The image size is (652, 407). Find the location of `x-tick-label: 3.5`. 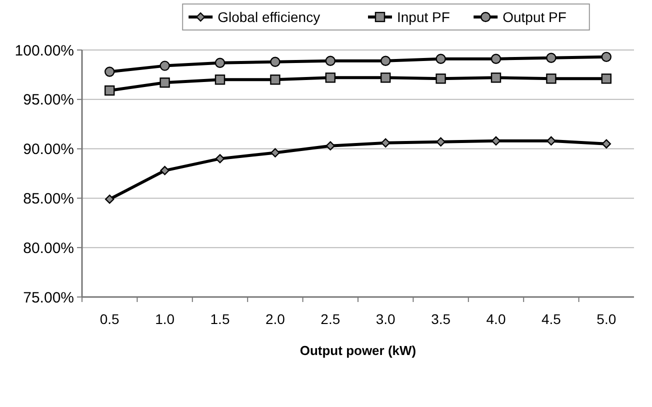

x-tick-label: 3.5 is located at coordinates (441, 319).